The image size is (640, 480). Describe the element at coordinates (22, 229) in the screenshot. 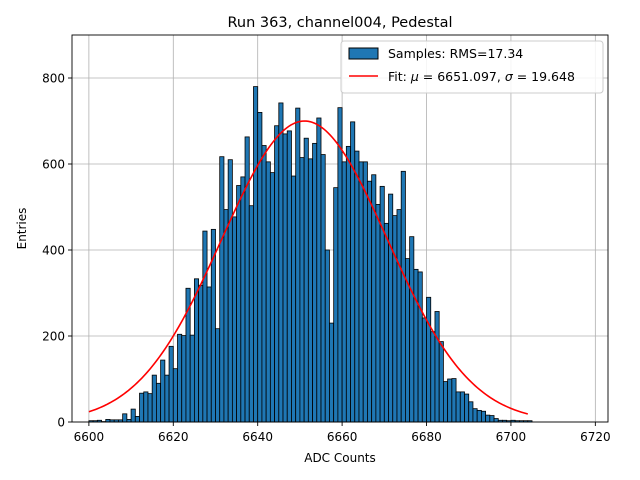

I see `y-axis-label: Entries` at that location.